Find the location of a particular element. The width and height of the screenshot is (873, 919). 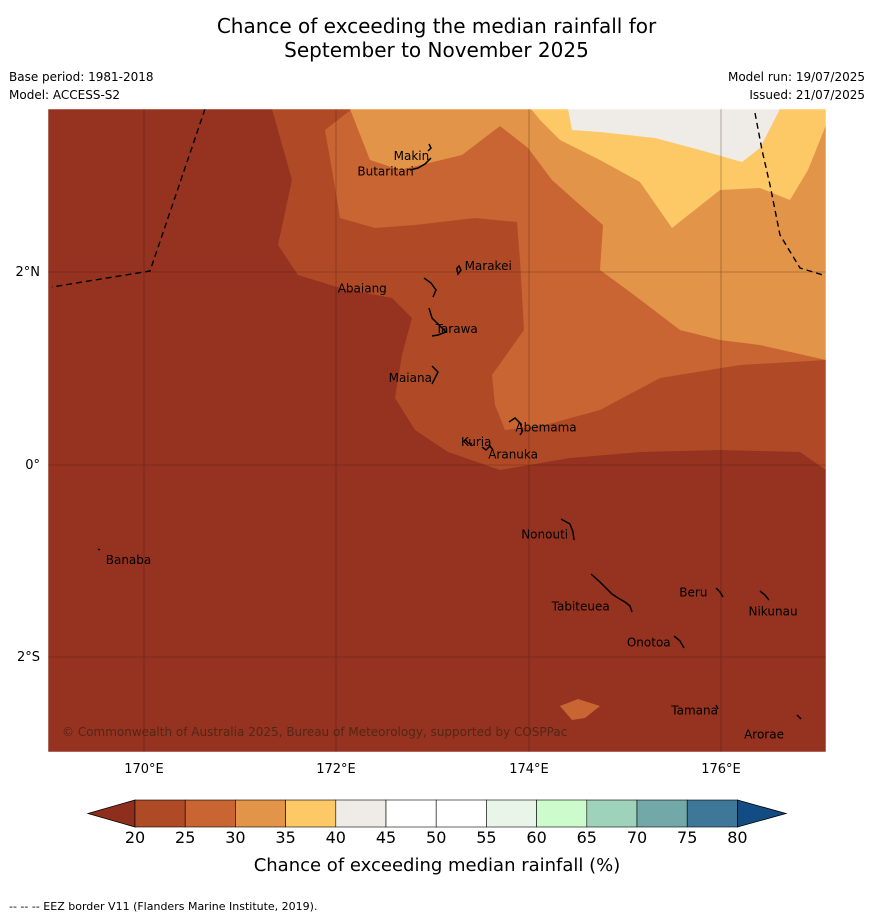

place-label-marakei: Marakei is located at coordinates (488, 266).